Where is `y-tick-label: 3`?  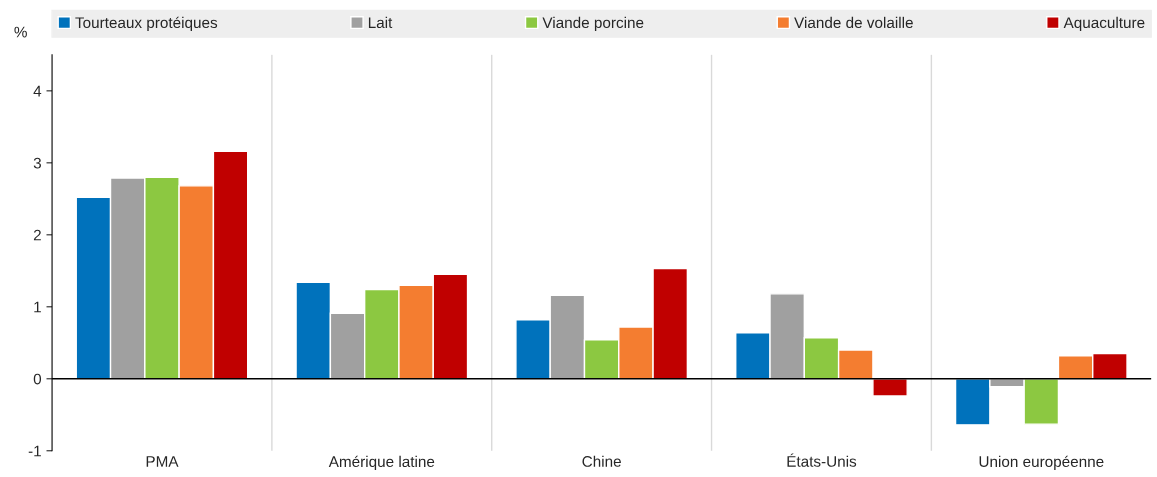
y-tick-label: 3 is located at coordinates (37, 163).